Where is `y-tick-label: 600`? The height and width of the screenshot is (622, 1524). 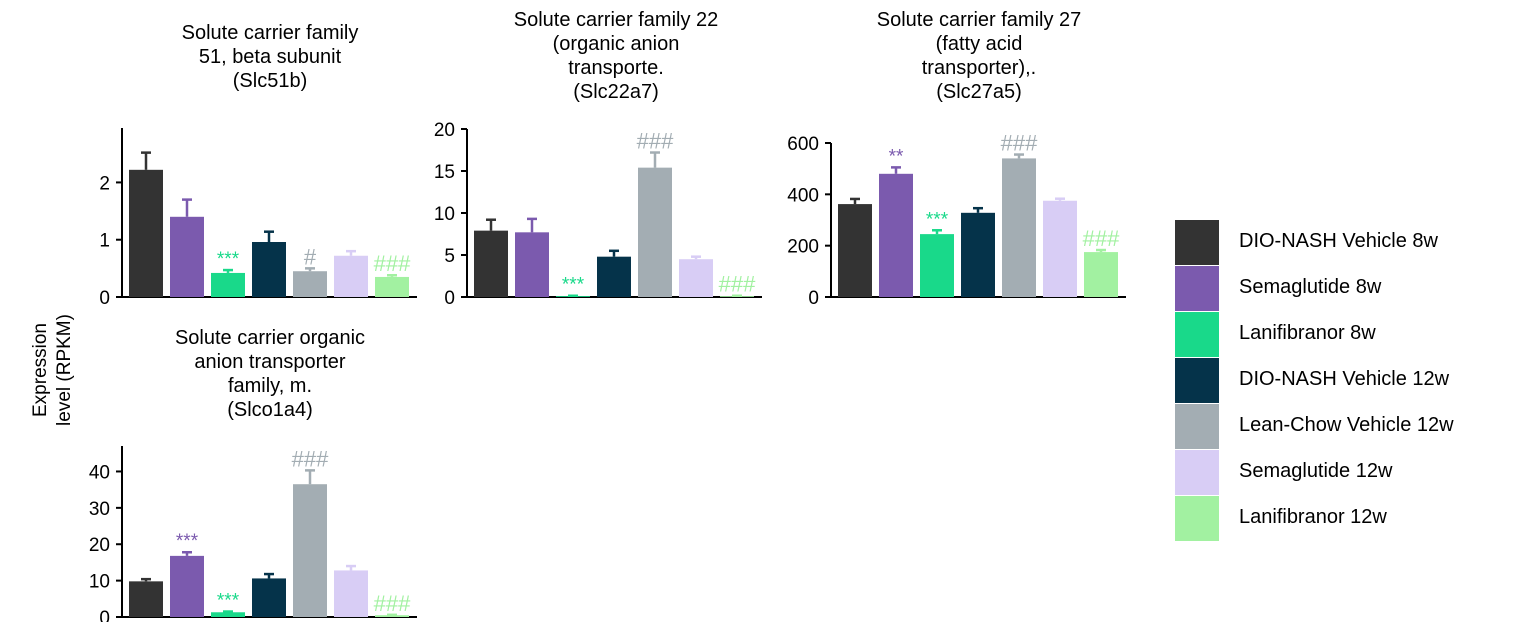 y-tick-label: 600 is located at coordinates (803, 144).